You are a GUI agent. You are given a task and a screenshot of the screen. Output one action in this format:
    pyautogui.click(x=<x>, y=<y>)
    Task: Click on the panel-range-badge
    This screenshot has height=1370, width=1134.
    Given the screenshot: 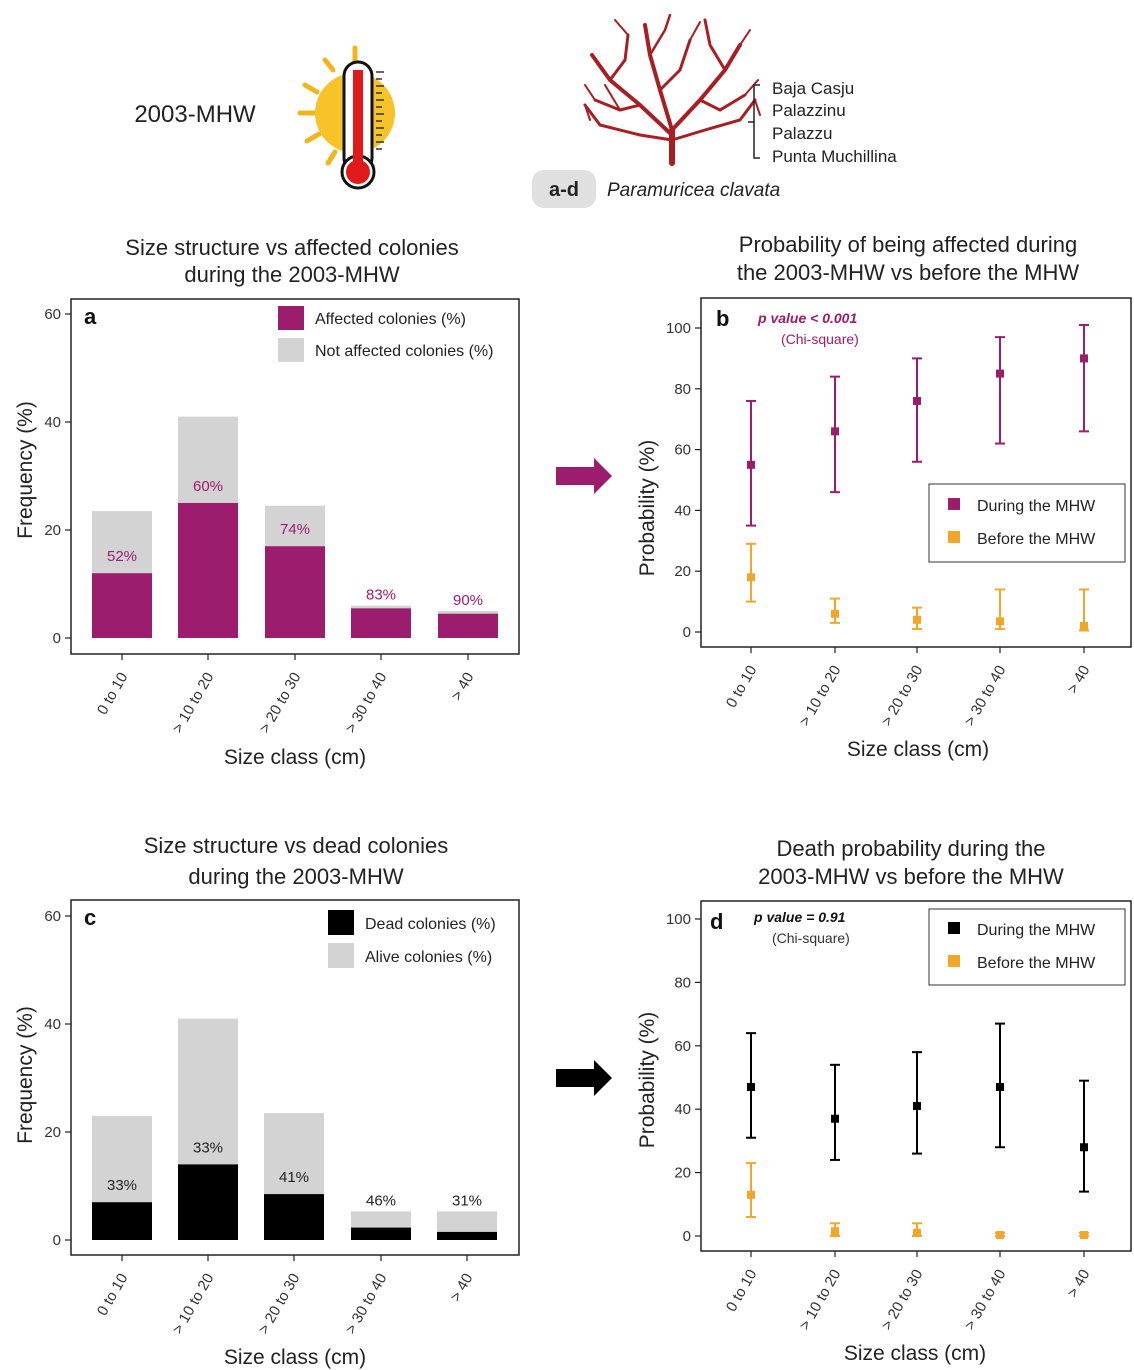 What is the action you would take?
    pyautogui.click(x=564, y=189)
    